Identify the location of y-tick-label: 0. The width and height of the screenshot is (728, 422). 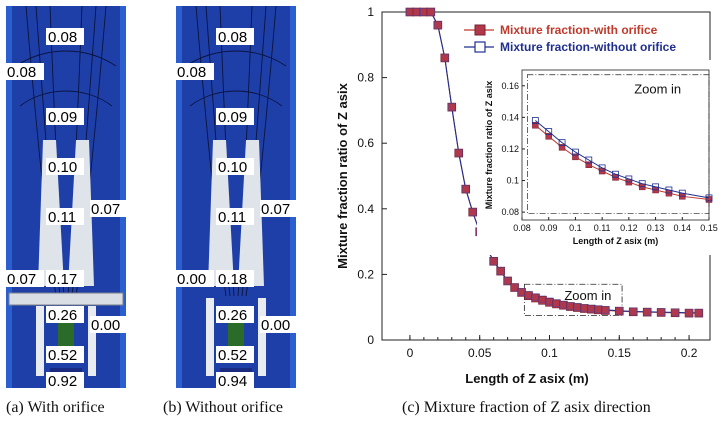
(370, 340).